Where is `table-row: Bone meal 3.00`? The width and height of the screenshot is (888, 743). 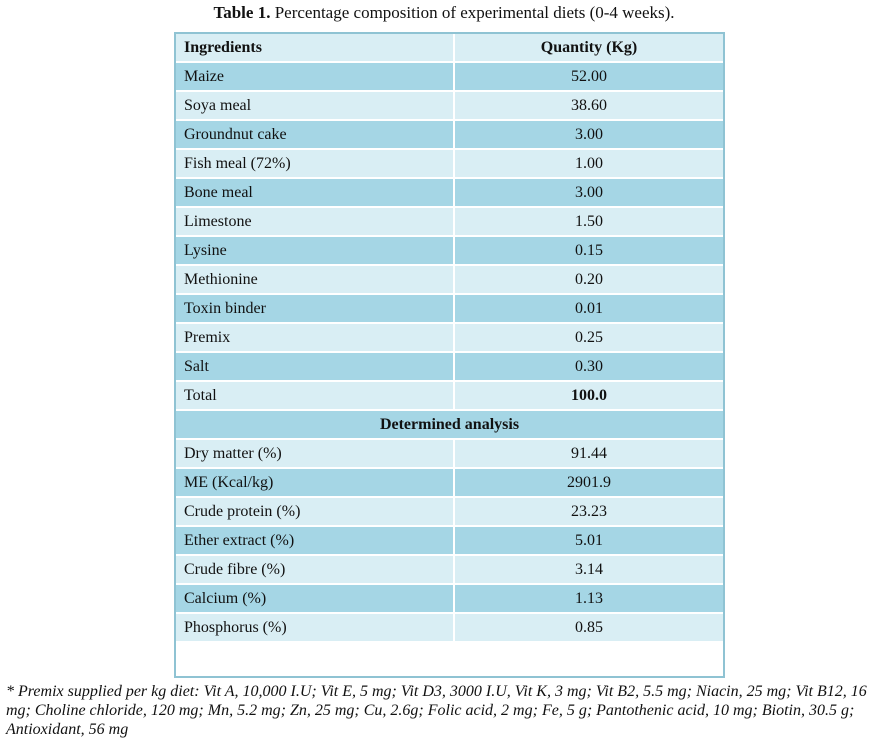
table-row: Bone meal 3.00 is located at coordinates (449, 192).